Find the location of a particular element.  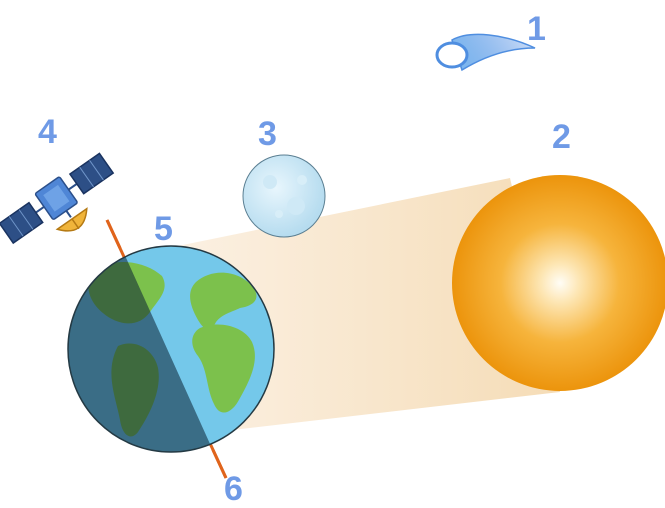

label-moon: 3 is located at coordinates (267, 134).